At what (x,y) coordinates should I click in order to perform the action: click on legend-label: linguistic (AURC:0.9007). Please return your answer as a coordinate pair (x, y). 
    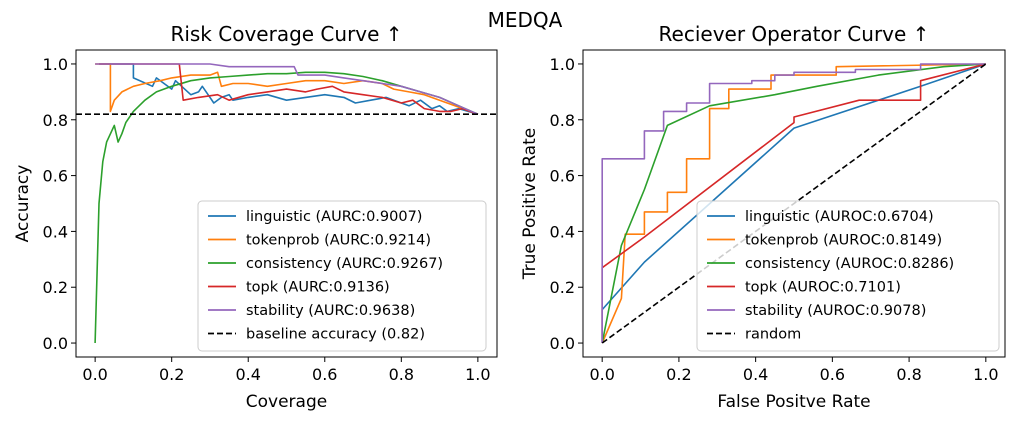
    Looking at the image, I should click on (334, 217).